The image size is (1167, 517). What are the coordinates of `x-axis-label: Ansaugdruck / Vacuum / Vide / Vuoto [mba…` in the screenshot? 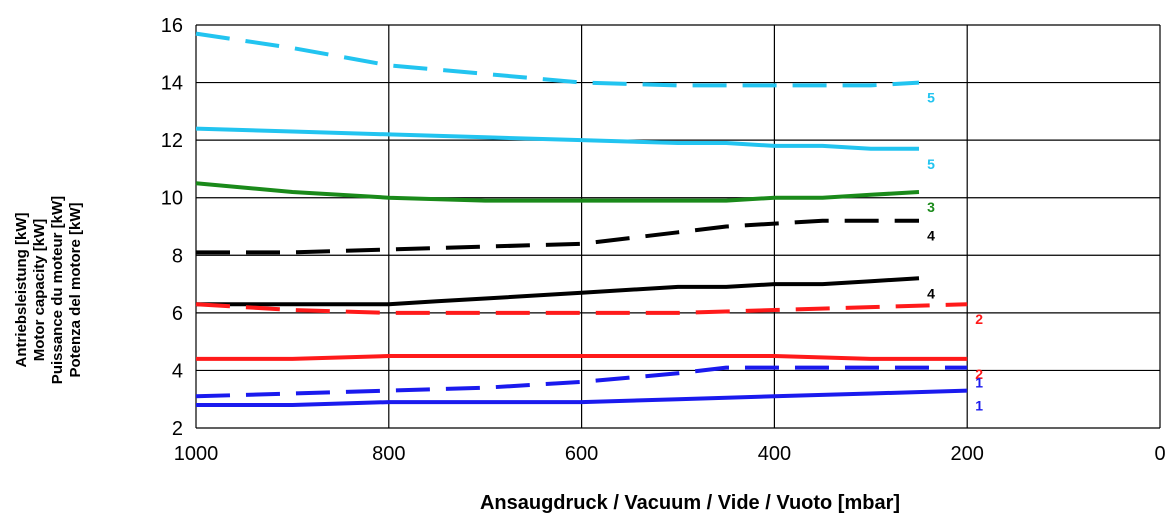 It's located at (690, 503).